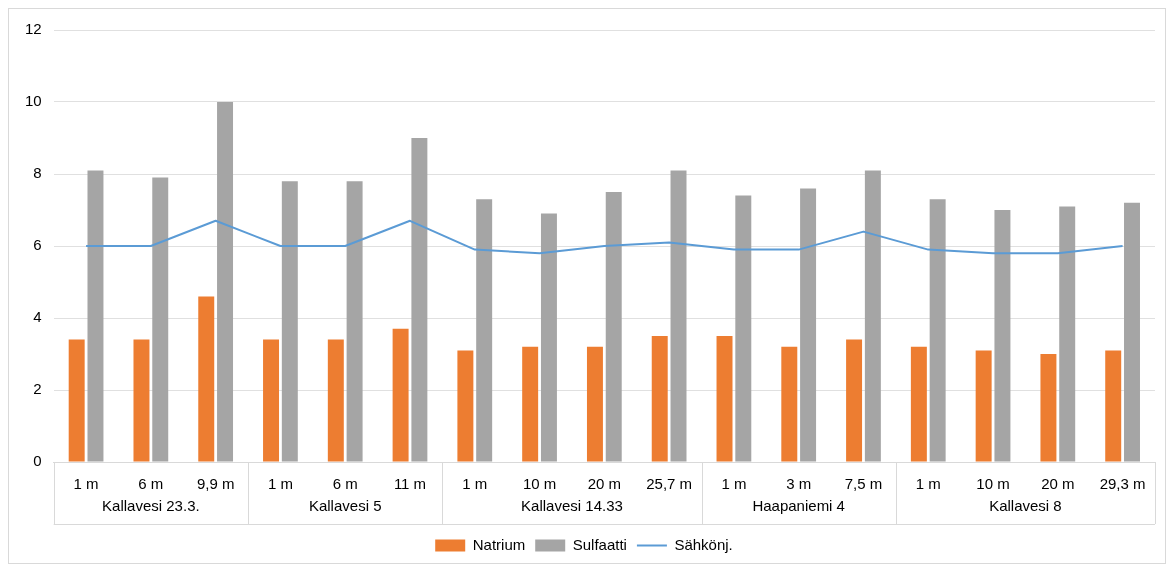 Image resolution: width=1172 pixels, height=572 pixels. Describe the element at coordinates (37, 245) in the screenshot. I see `y-tick-label: 6` at that location.